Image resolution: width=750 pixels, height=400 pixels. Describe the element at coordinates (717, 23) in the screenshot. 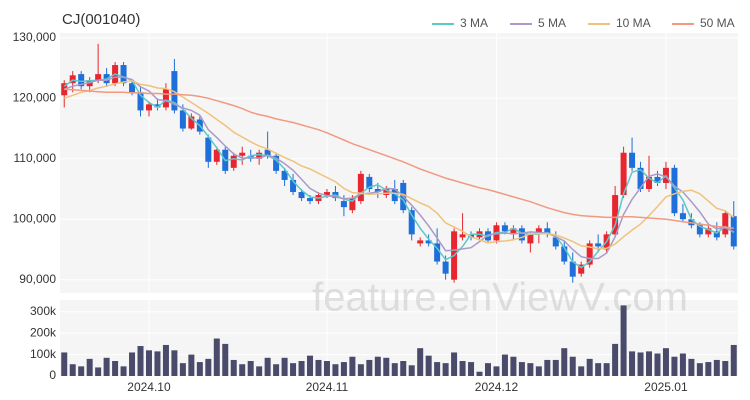

I see `legend-label: 50 MA` at that location.